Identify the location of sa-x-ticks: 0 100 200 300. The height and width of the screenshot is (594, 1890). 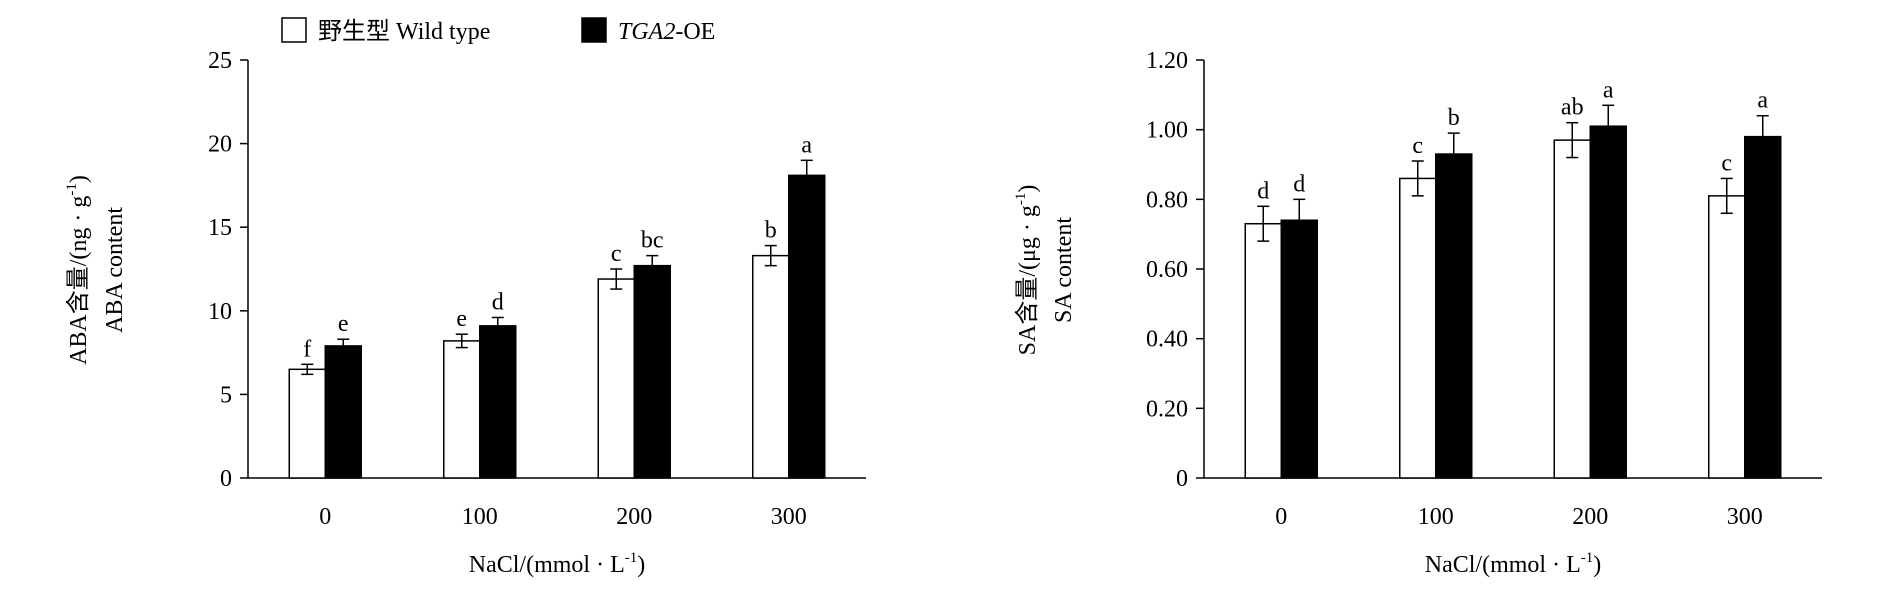
(1519, 517).